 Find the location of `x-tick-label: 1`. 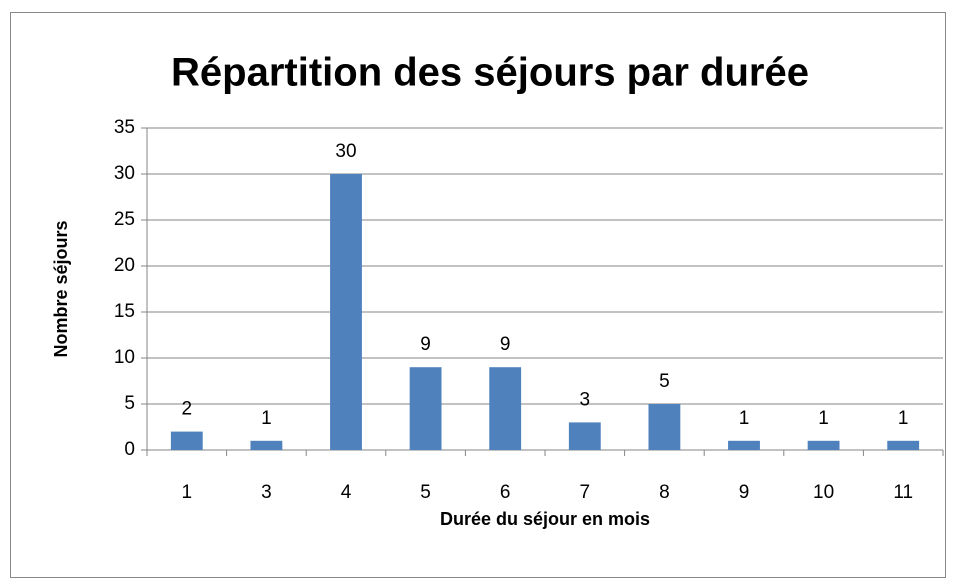

x-tick-label: 1 is located at coordinates (187, 492).